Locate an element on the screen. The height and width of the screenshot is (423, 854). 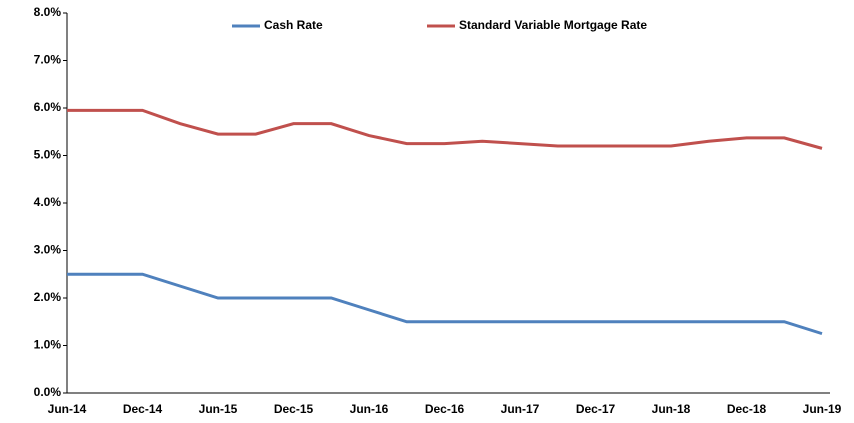
y-tick-label: 2.0% is located at coordinates (48, 297).